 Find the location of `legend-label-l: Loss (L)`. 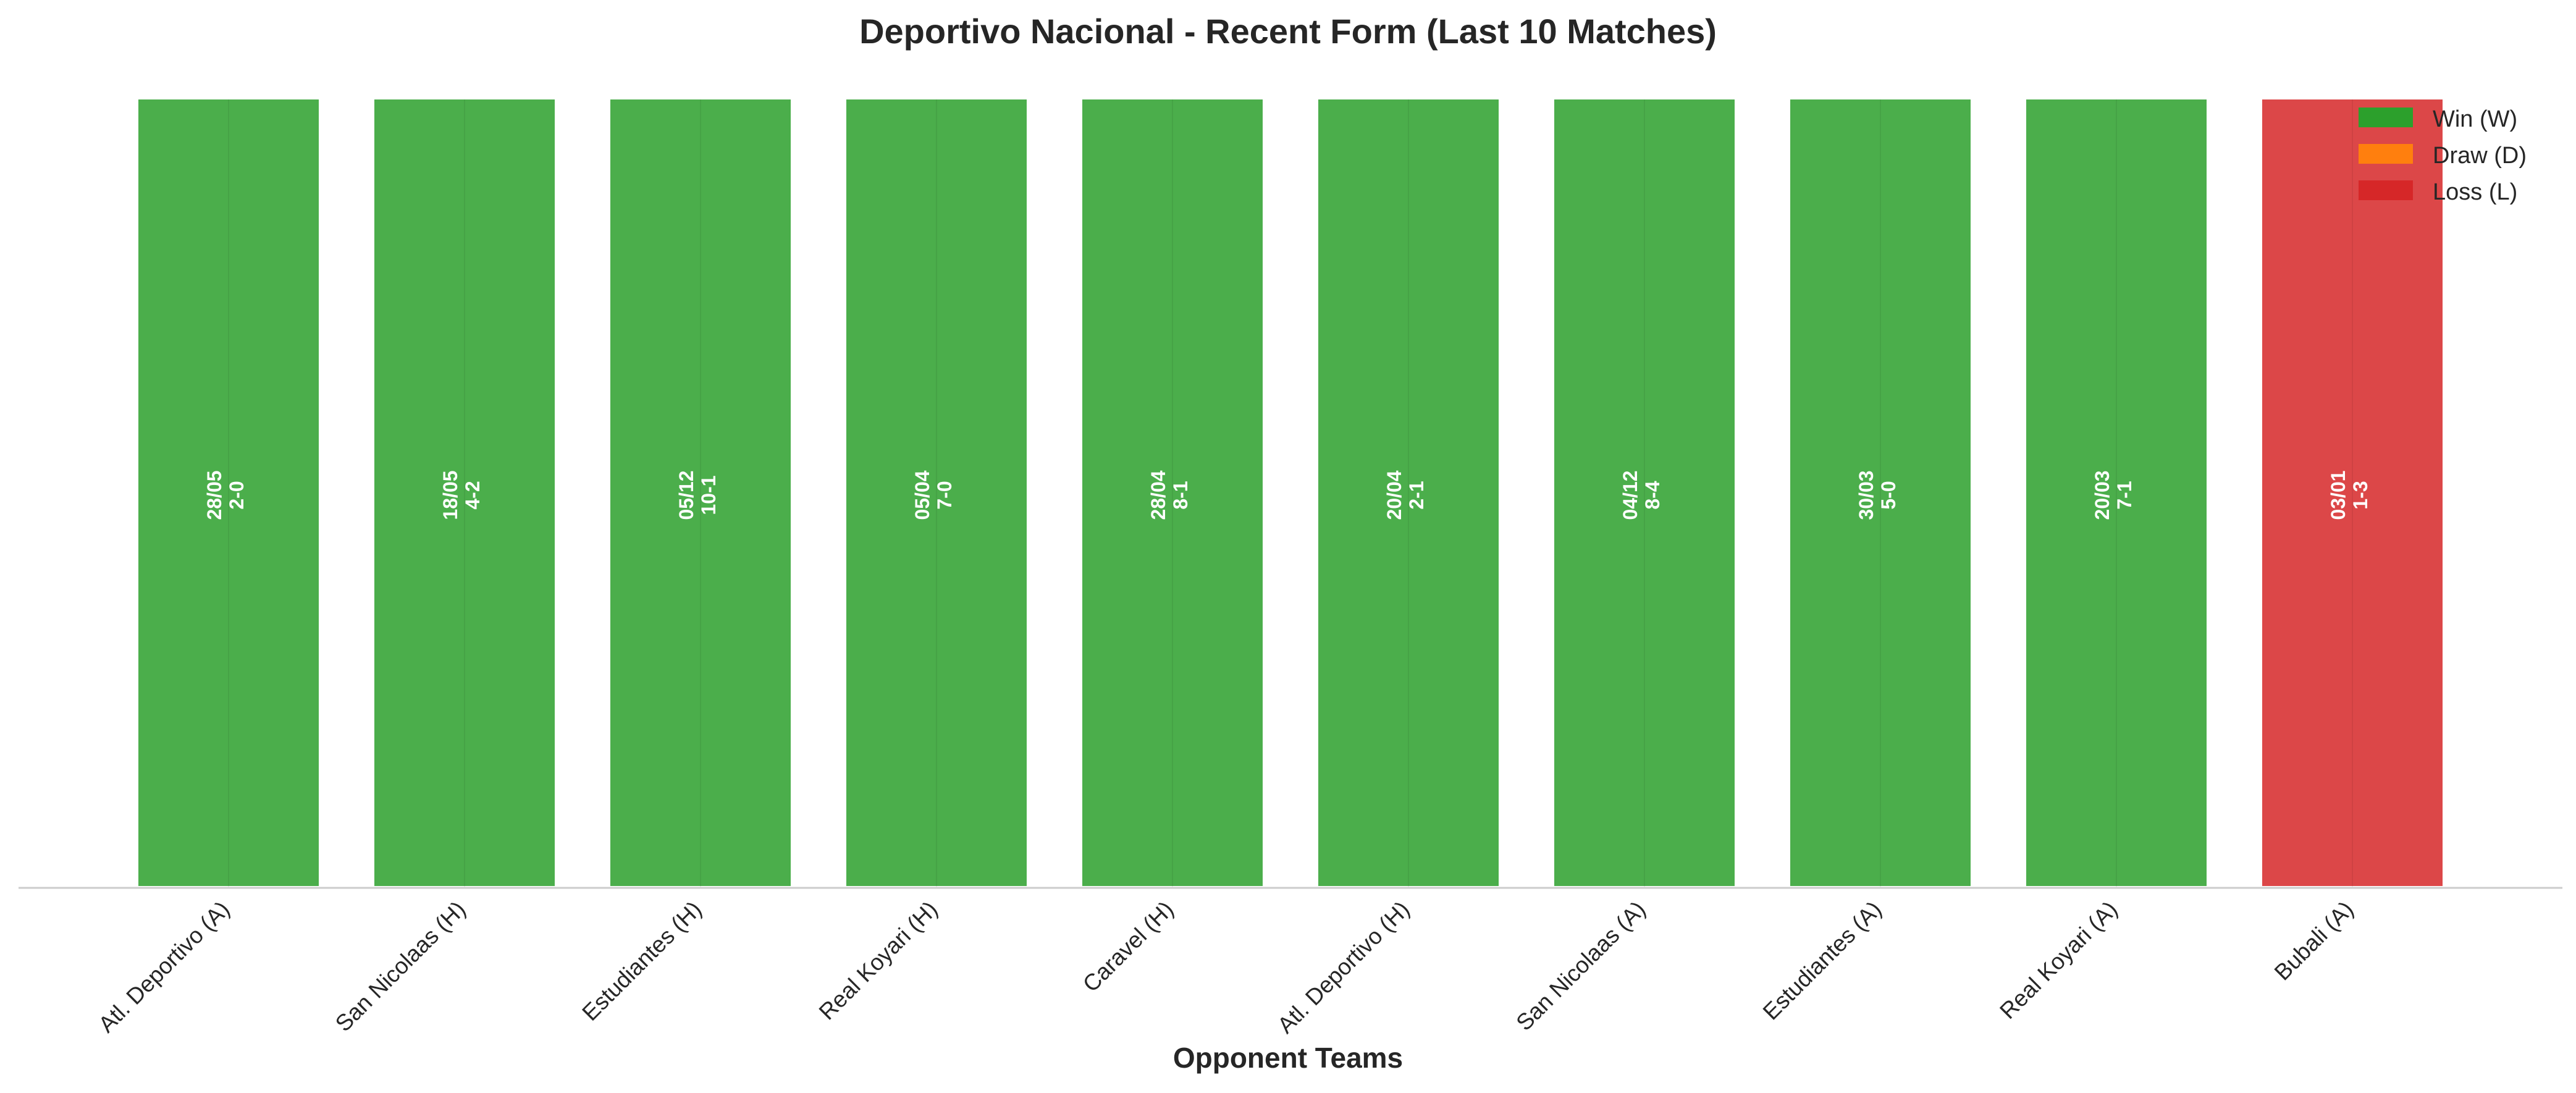

legend-label-l: Loss (L) is located at coordinates (2475, 192).